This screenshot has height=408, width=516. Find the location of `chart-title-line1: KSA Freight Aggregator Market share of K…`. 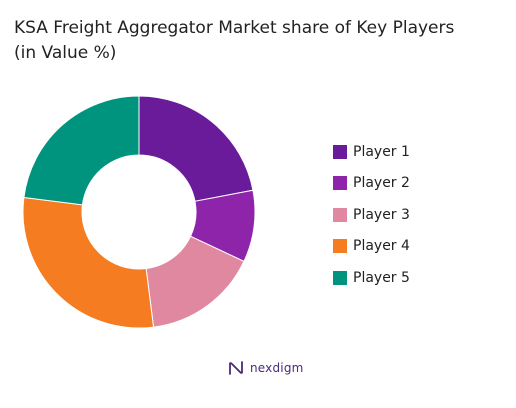

chart-title-line1: KSA Freight Aggregator Market share of K… is located at coordinates (234, 28).